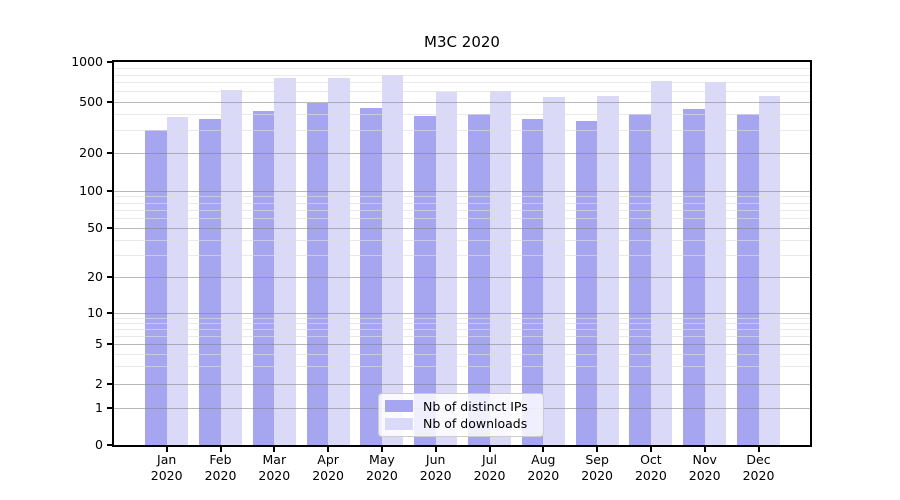 This screenshot has height=500, width=900. What do you see at coordinates (95, 312) in the screenshot?
I see `y-tick-label: 10` at bounding box center [95, 312].